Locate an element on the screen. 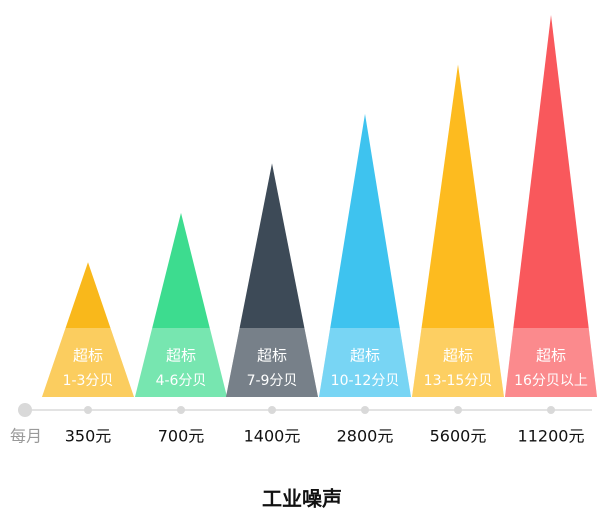 The width and height of the screenshot is (604, 520). category-label: 13-15分贝 is located at coordinates (458, 381).